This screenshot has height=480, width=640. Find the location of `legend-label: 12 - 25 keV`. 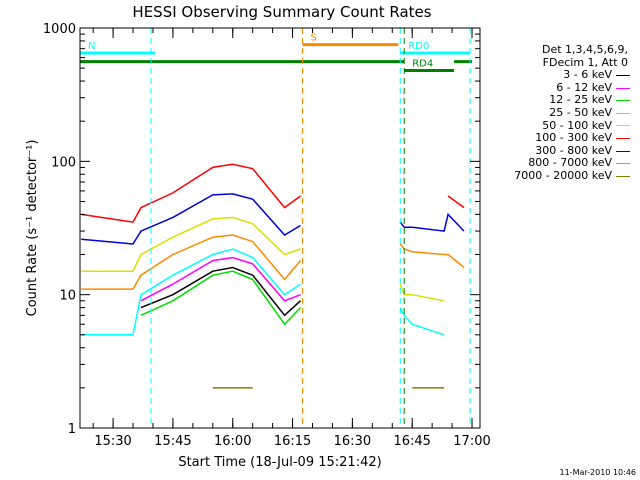

legend-label: 12 - 25 keV is located at coordinates (580, 100).